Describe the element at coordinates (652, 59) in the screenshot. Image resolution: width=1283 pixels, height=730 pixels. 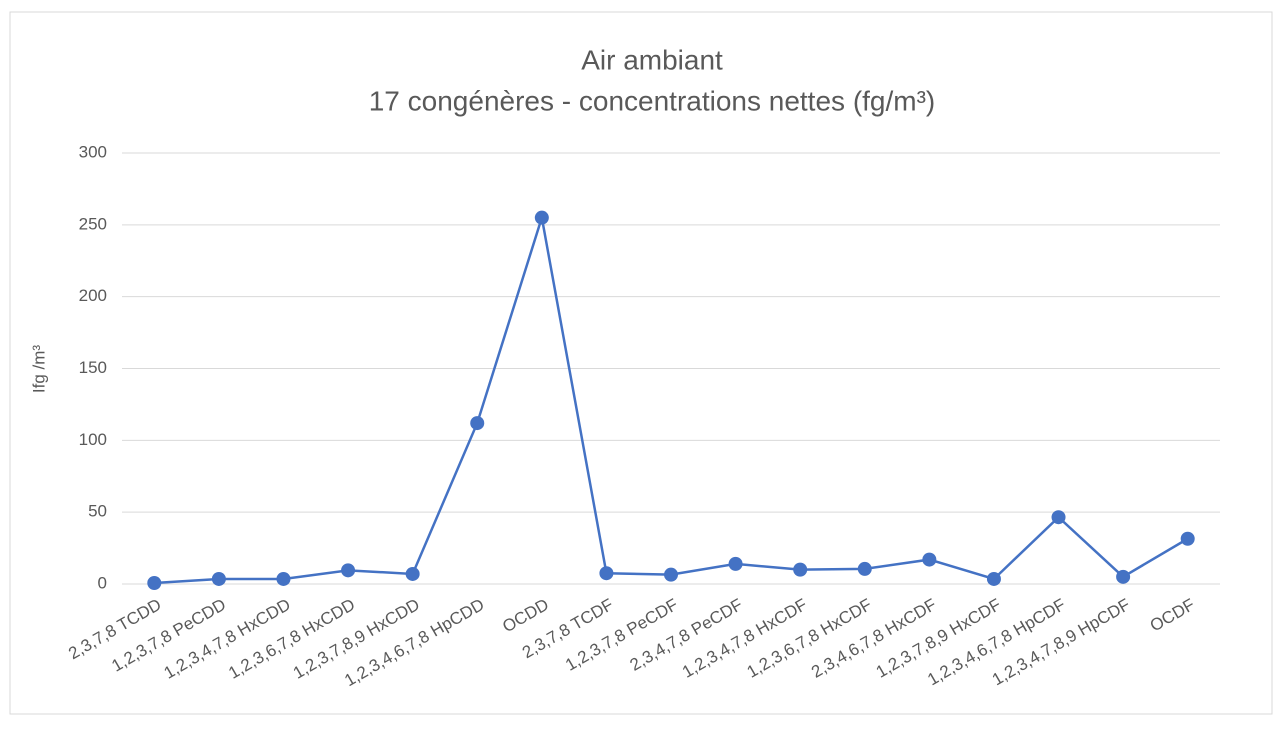
I see `chart-title: Air ambiant` at that location.